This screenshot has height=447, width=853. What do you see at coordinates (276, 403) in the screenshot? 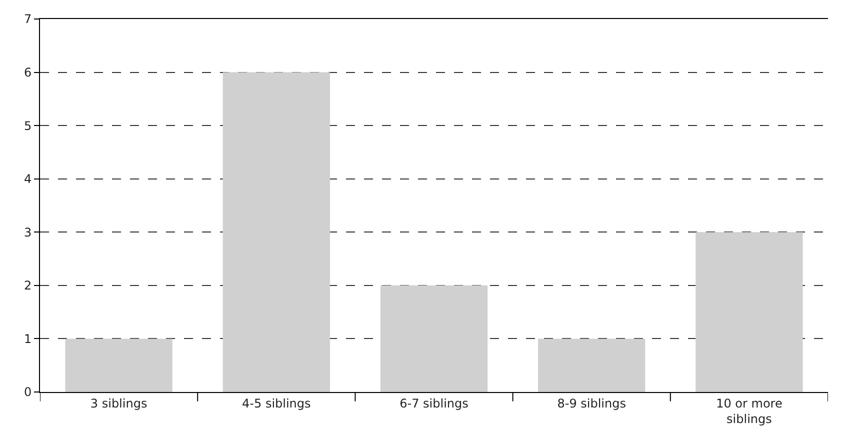
I see `x-tick-label: 4-5 siblings` at bounding box center [276, 403].